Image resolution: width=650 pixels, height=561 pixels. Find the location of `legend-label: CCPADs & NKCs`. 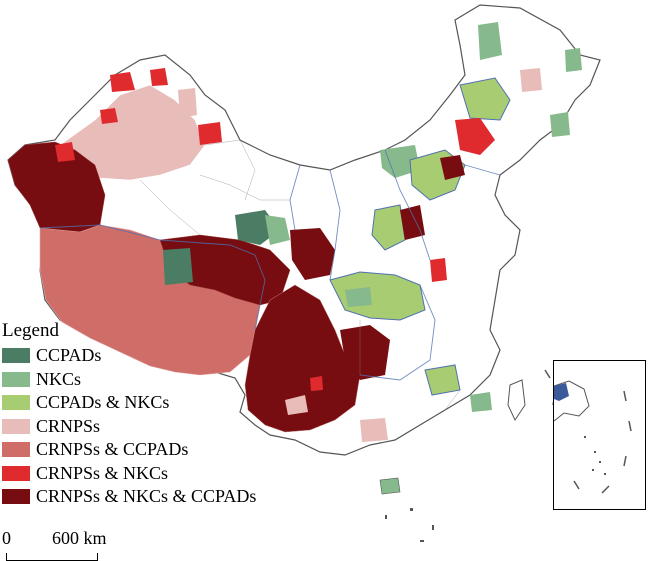

legend-label: CCPADs & NKCs is located at coordinates (103, 402).